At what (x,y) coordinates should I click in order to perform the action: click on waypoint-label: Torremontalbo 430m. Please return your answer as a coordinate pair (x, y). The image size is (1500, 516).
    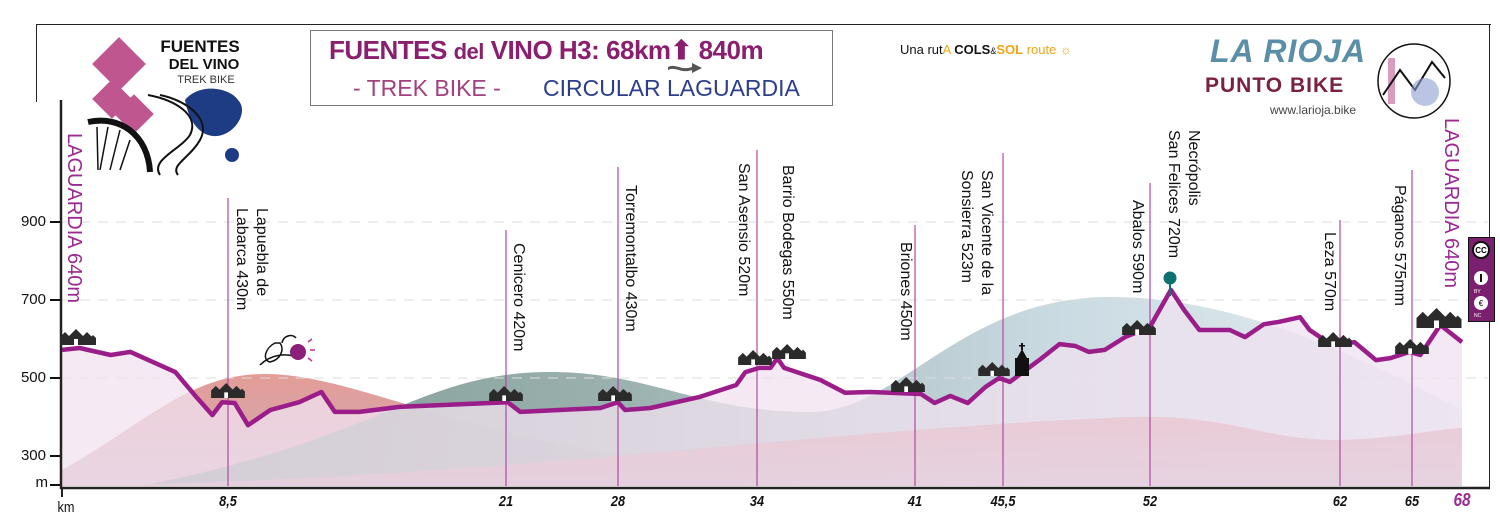
    Looking at the image, I should click on (630, 258).